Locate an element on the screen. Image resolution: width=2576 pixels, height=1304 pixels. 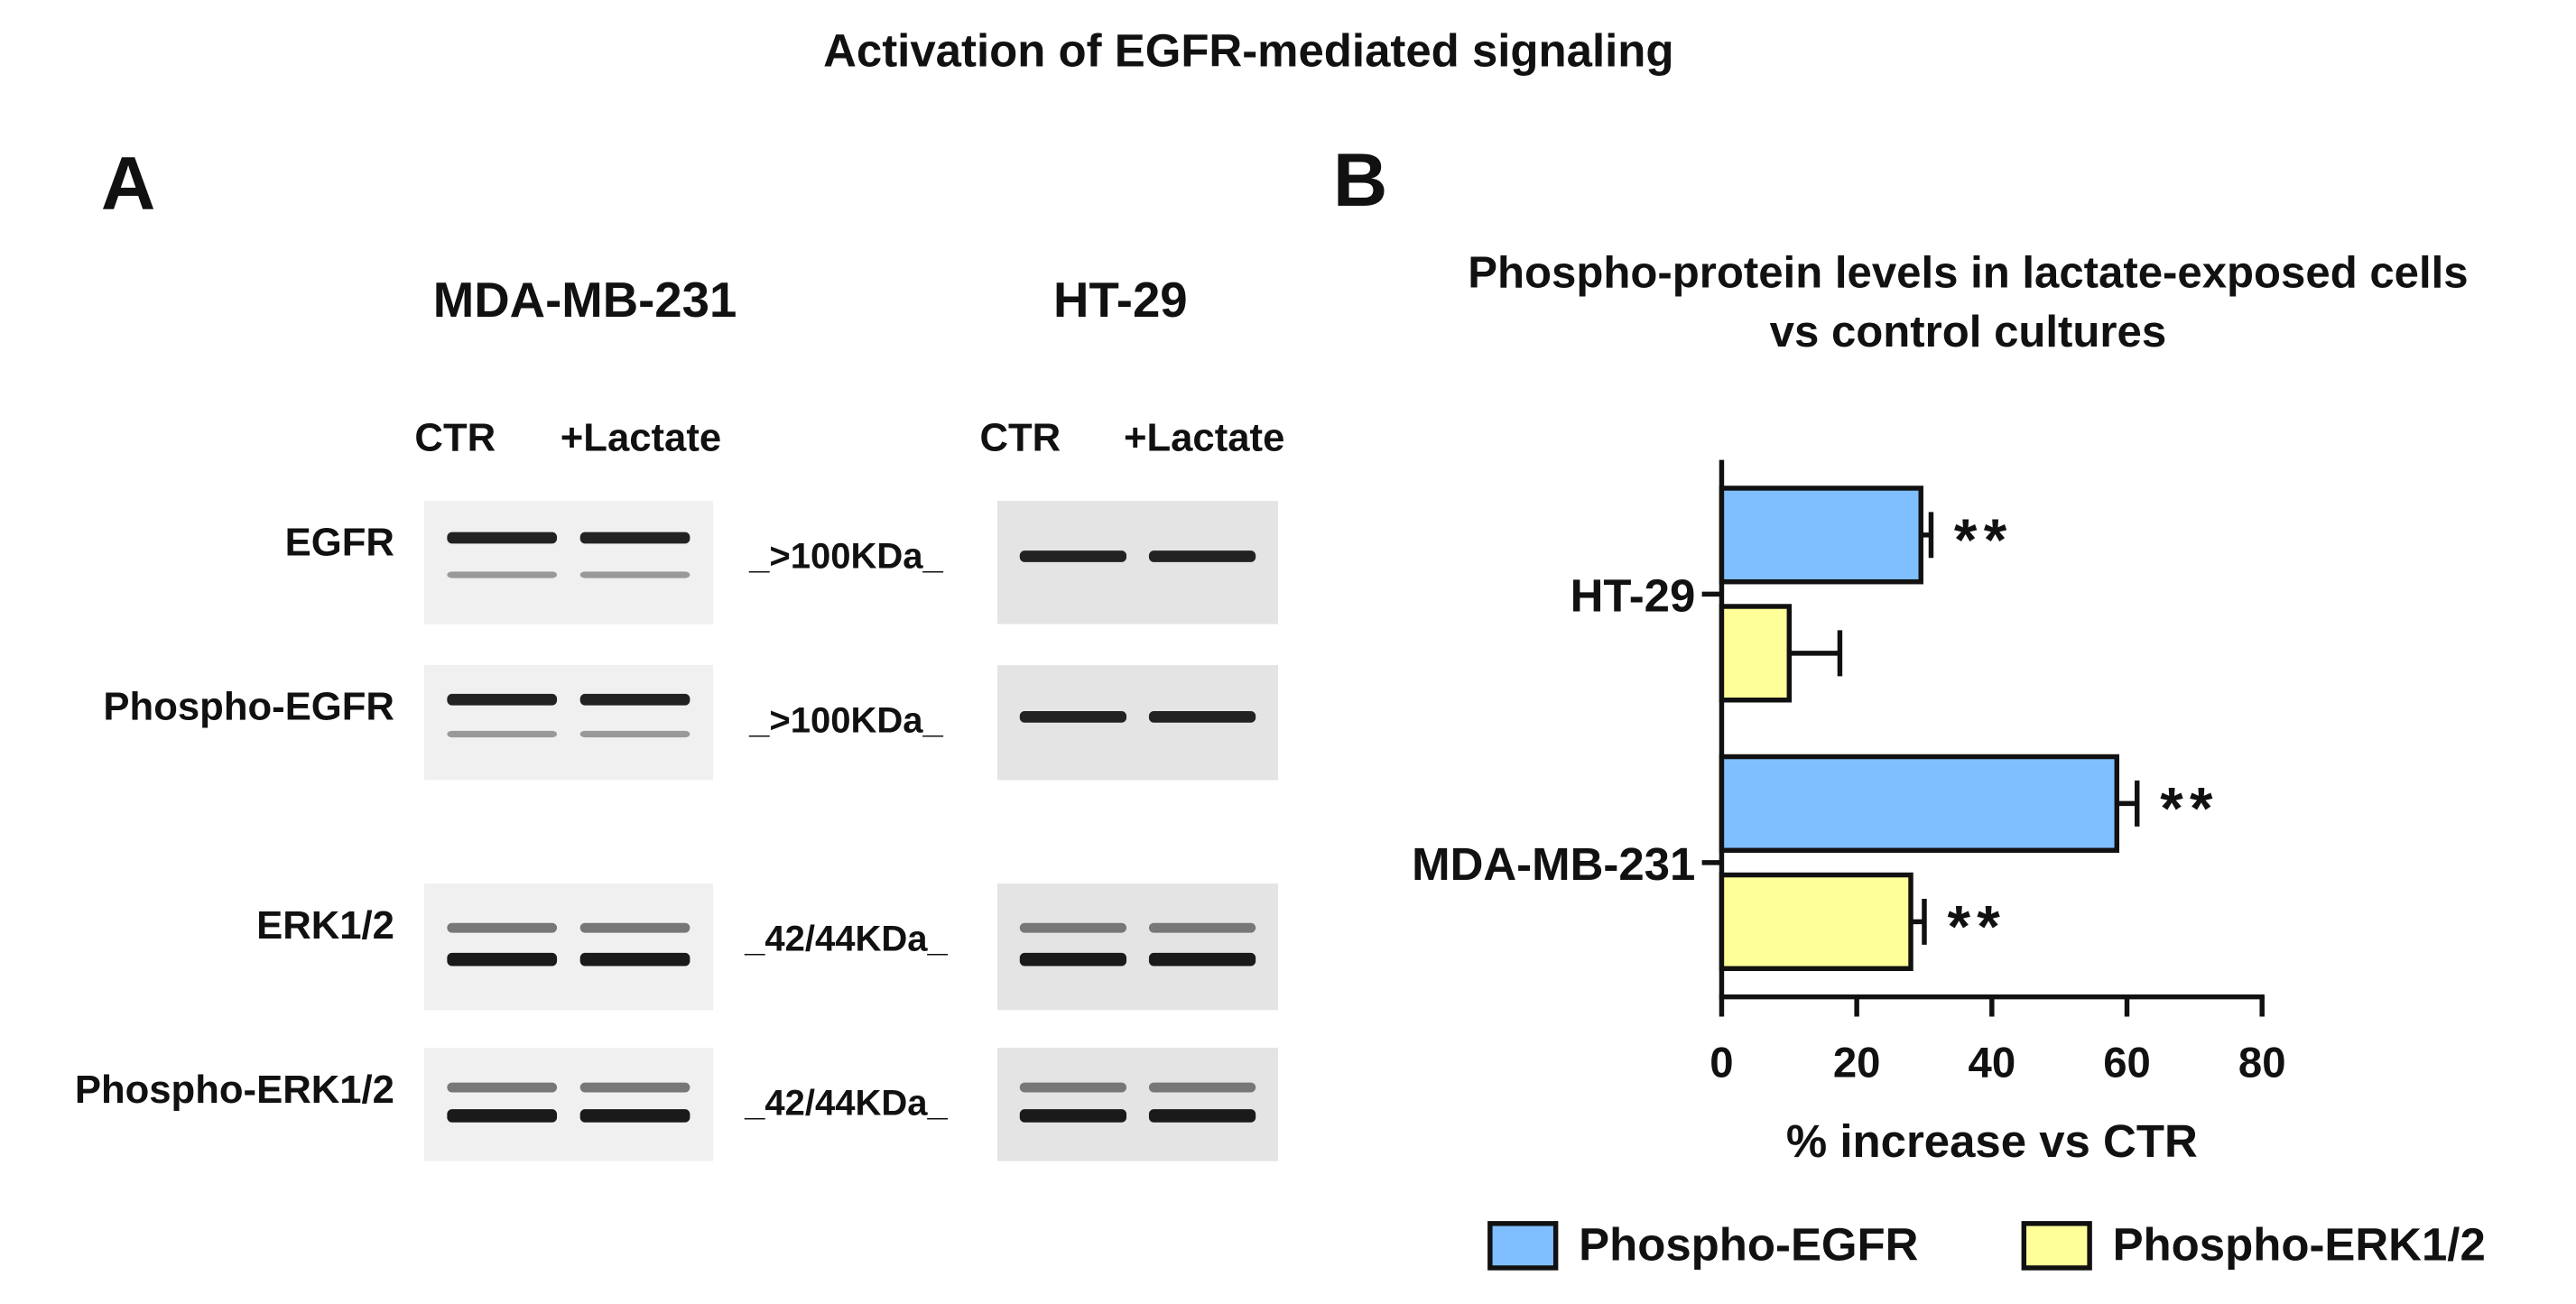
x-tick-label: 20 is located at coordinates (1857, 1063).